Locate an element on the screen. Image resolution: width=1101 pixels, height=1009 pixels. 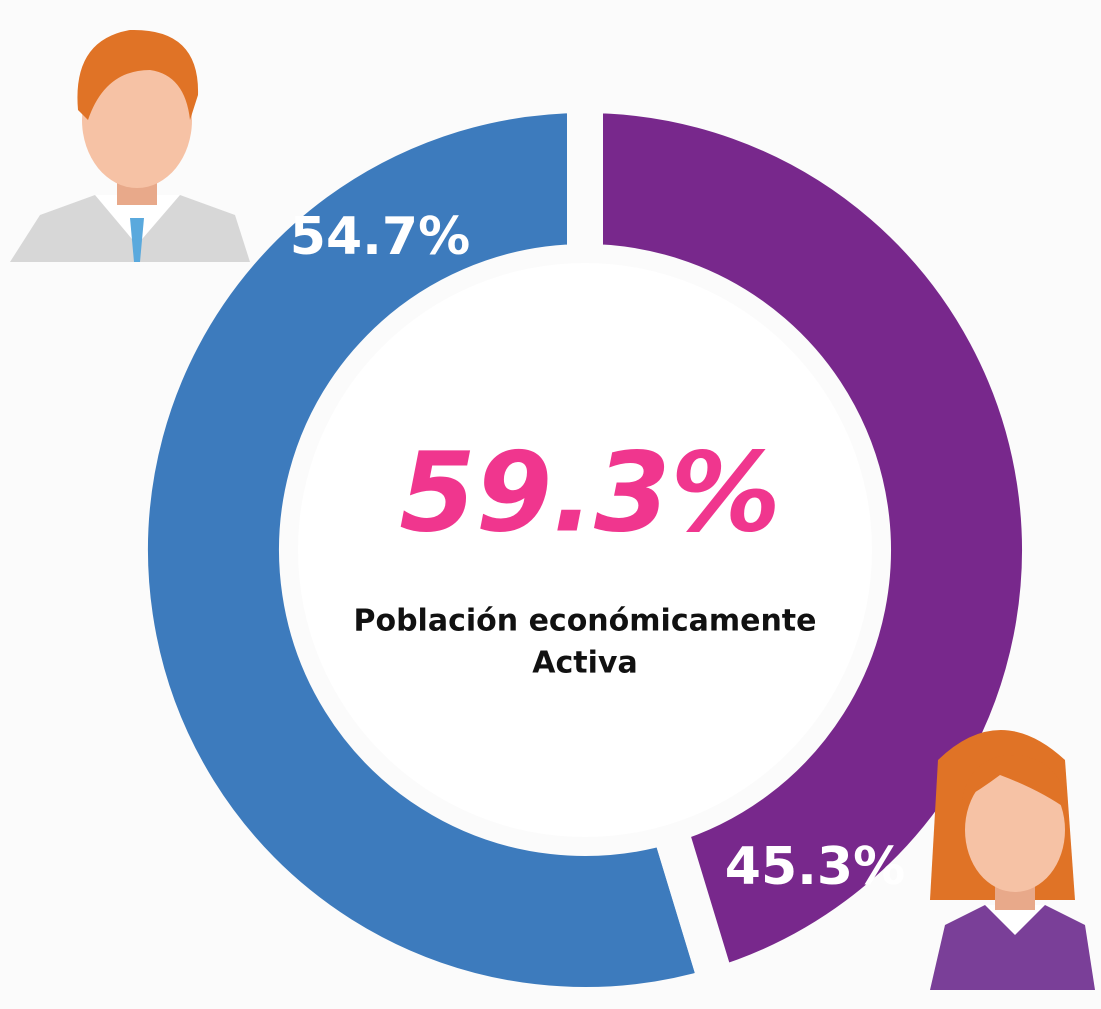
center-text: Activa is located at coordinates (584, 663).